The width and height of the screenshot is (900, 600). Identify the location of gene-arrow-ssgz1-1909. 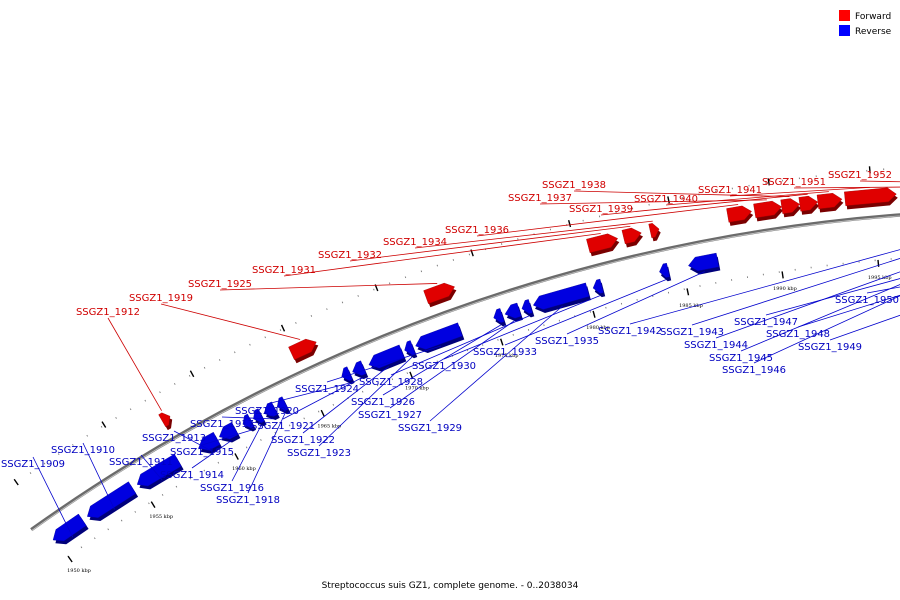
(69, 527).